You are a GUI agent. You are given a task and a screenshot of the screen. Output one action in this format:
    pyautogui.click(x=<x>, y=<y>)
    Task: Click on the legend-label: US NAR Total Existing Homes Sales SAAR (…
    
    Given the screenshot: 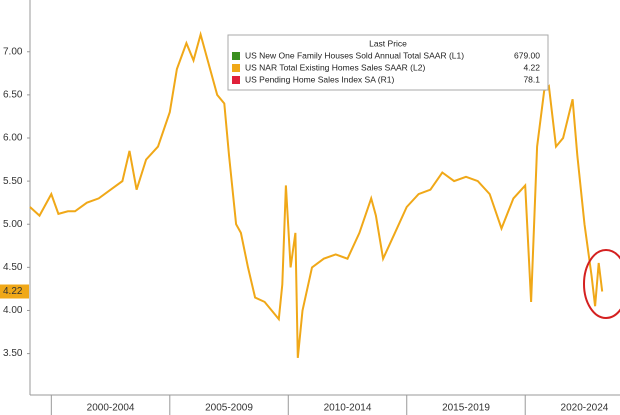 What is the action you would take?
    pyautogui.click(x=335, y=67)
    